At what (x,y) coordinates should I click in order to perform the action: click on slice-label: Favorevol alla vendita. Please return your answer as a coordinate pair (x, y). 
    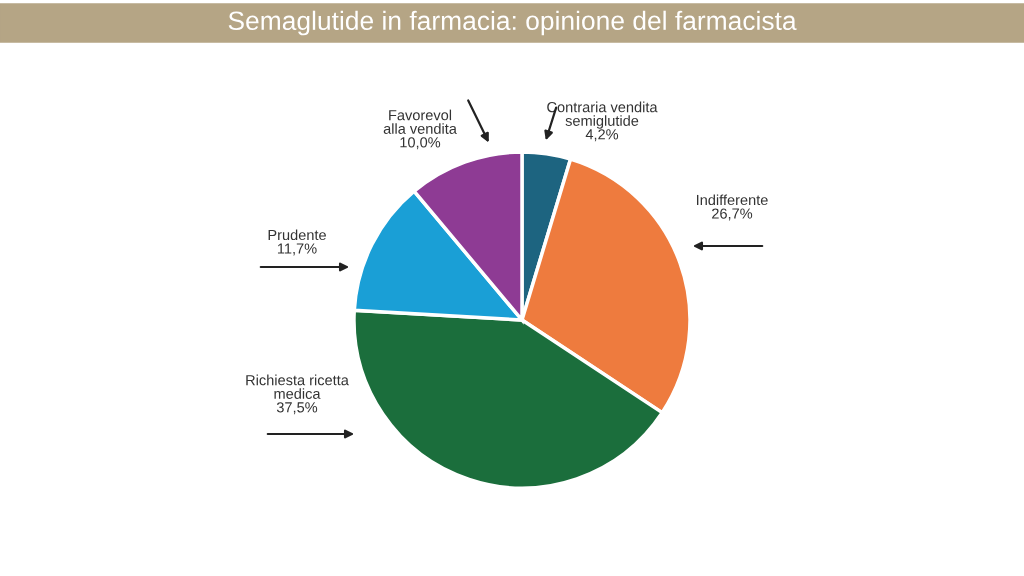
    Looking at the image, I should click on (420, 121).